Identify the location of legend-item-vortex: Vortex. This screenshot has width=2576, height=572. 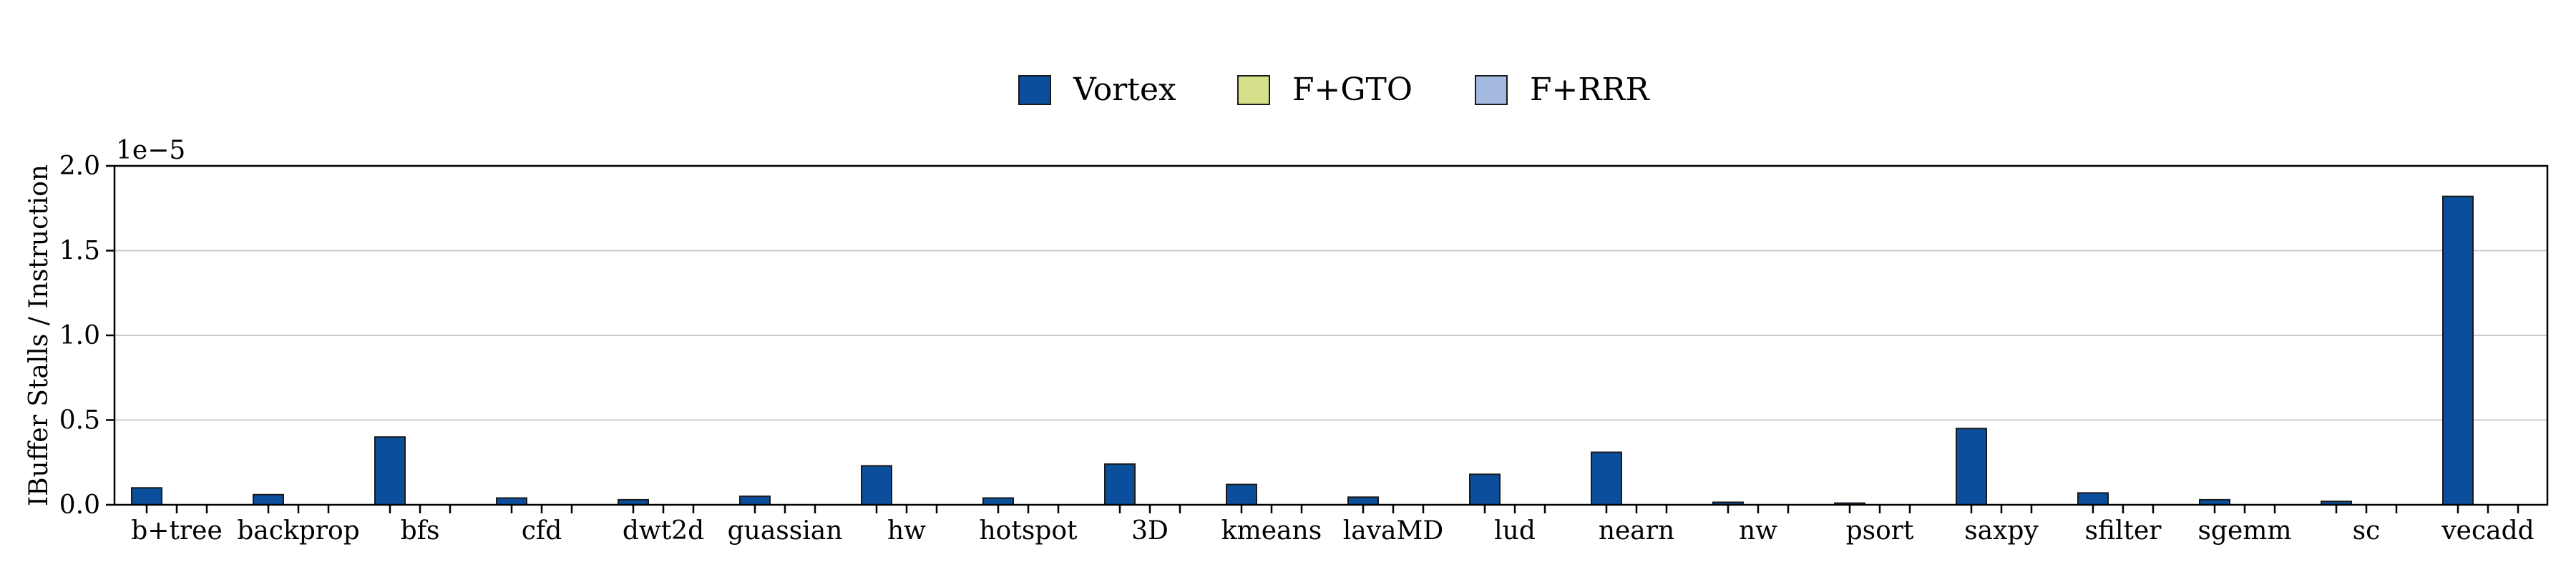
(1097, 90).